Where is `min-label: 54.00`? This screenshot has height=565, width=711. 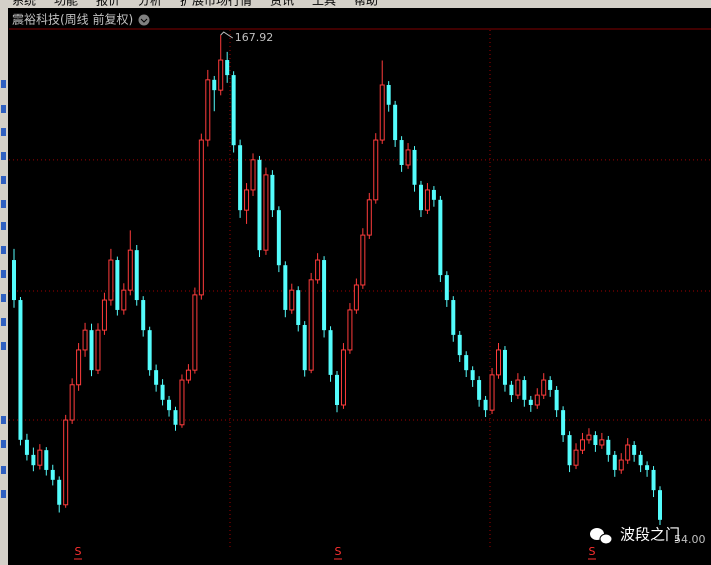
min-label: 54.00 is located at coordinates (690, 539).